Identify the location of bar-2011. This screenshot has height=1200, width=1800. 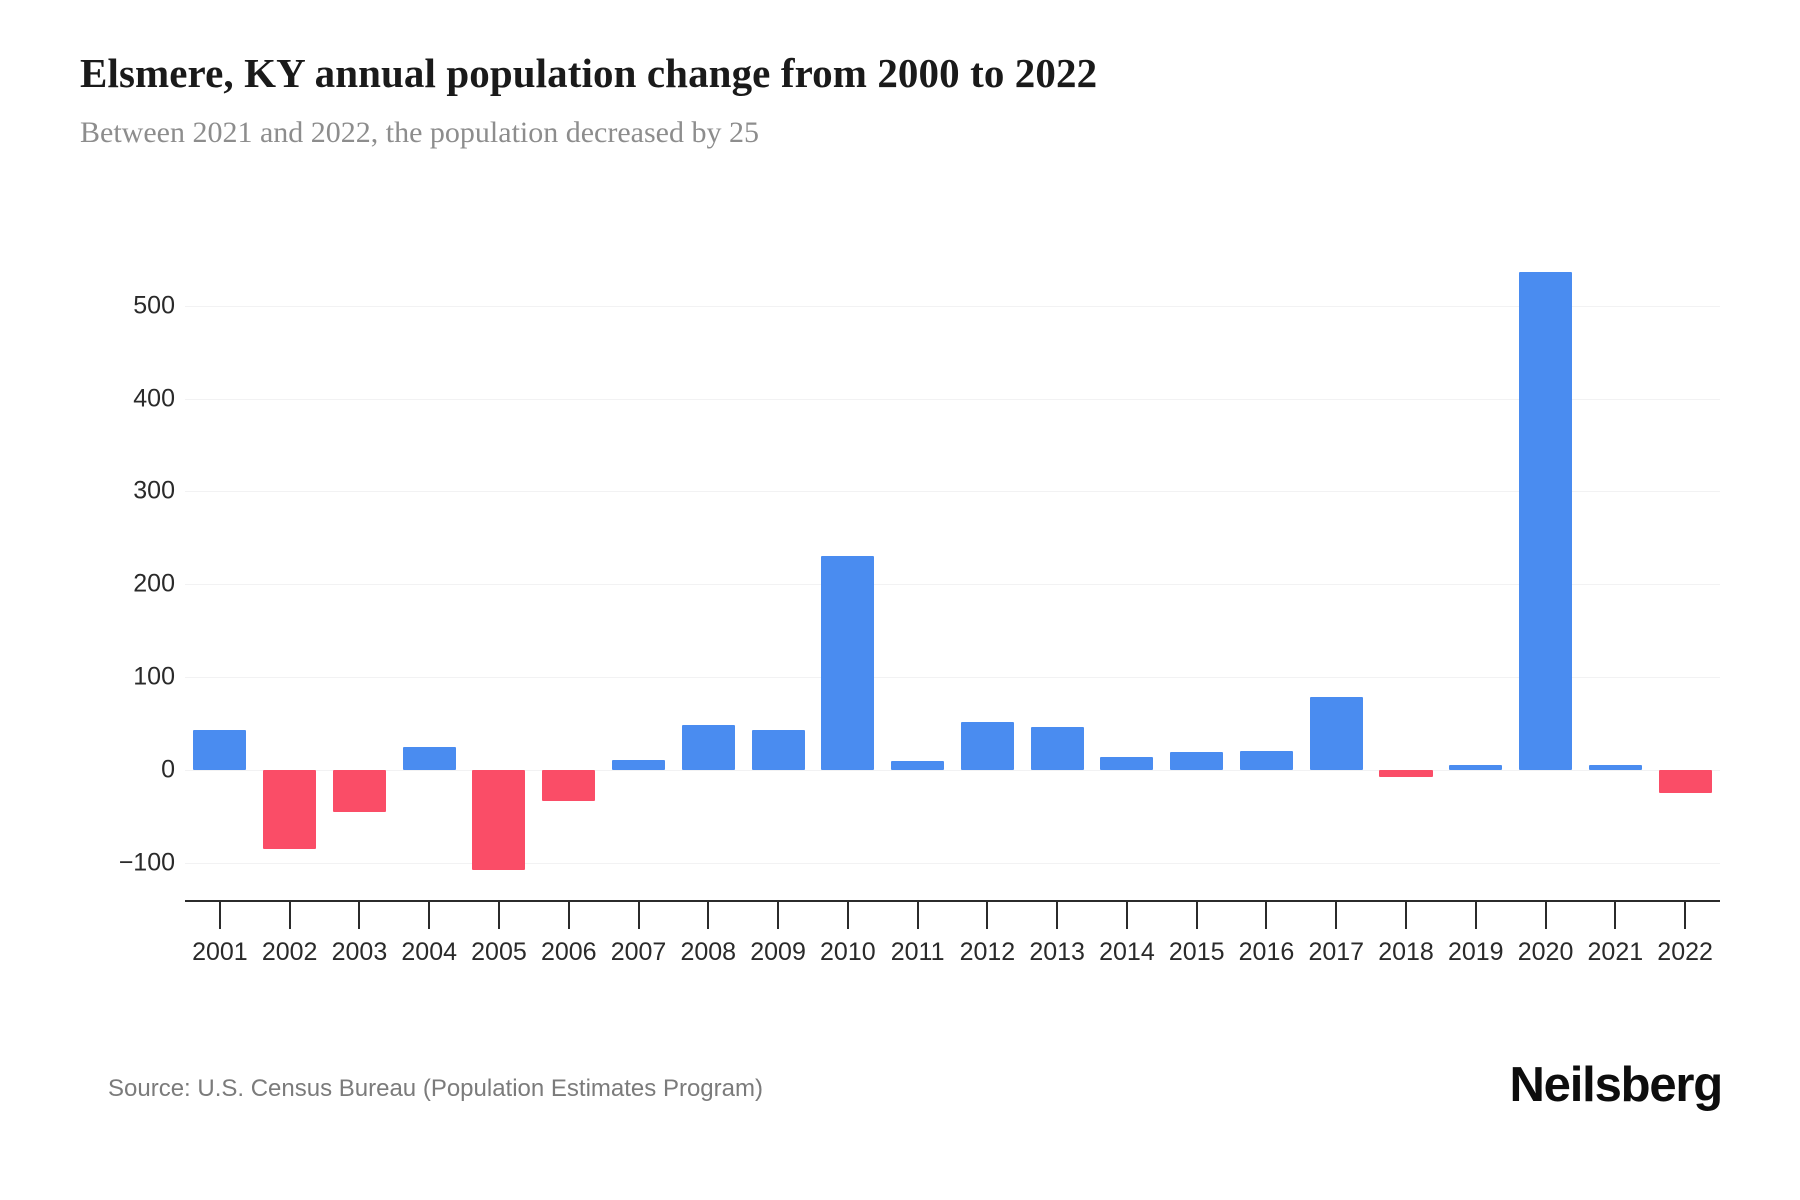
(918, 765).